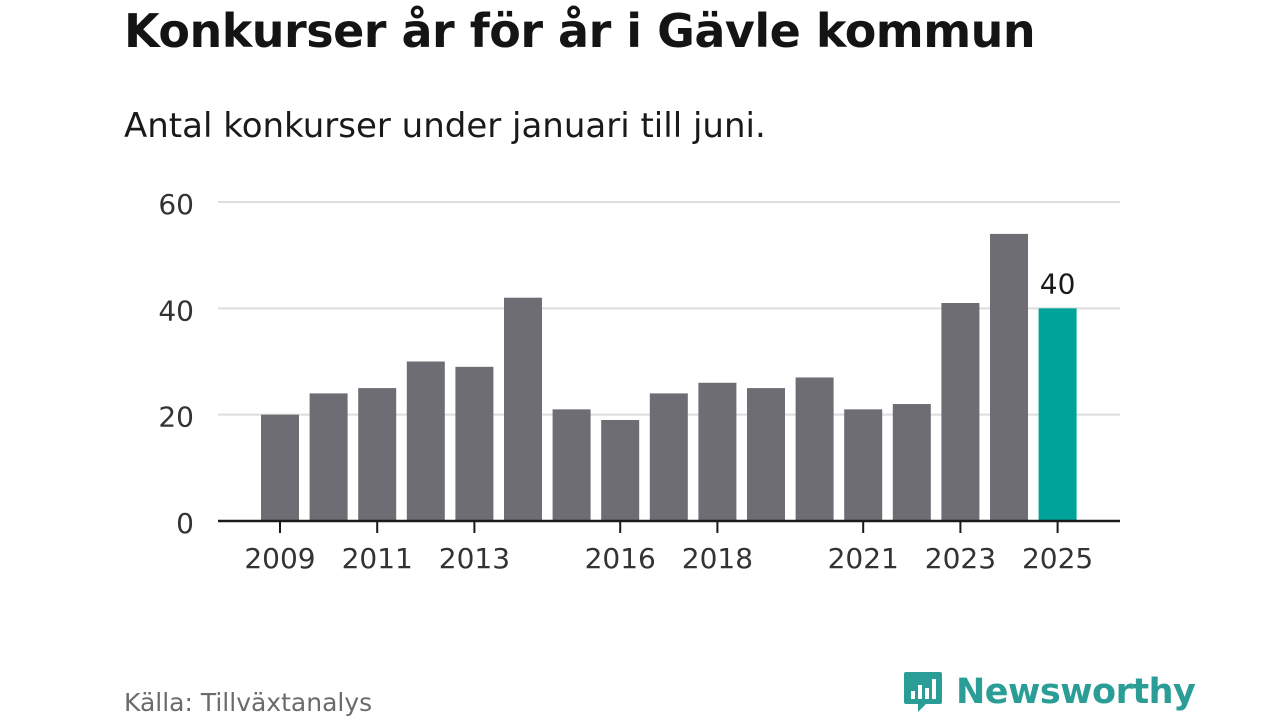 The image size is (1280, 720). What do you see at coordinates (863, 558) in the screenshot?
I see `x-tick-label: 2021` at bounding box center [863, 558].